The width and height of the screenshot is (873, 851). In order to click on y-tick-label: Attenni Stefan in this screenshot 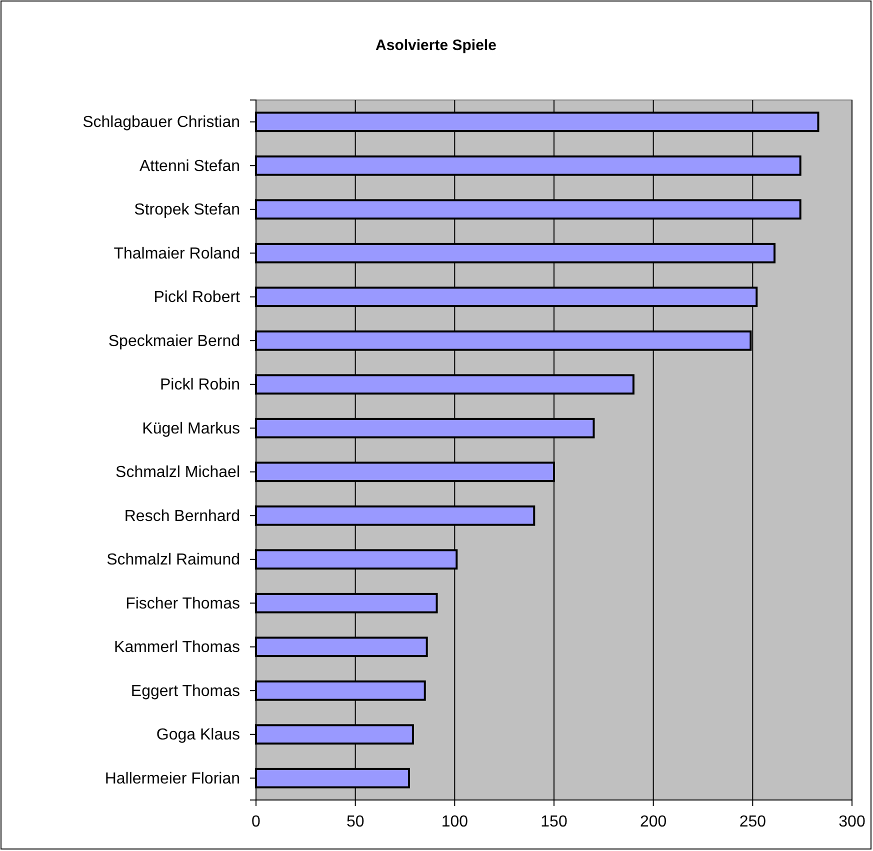, I will do `click(189, 166)`.